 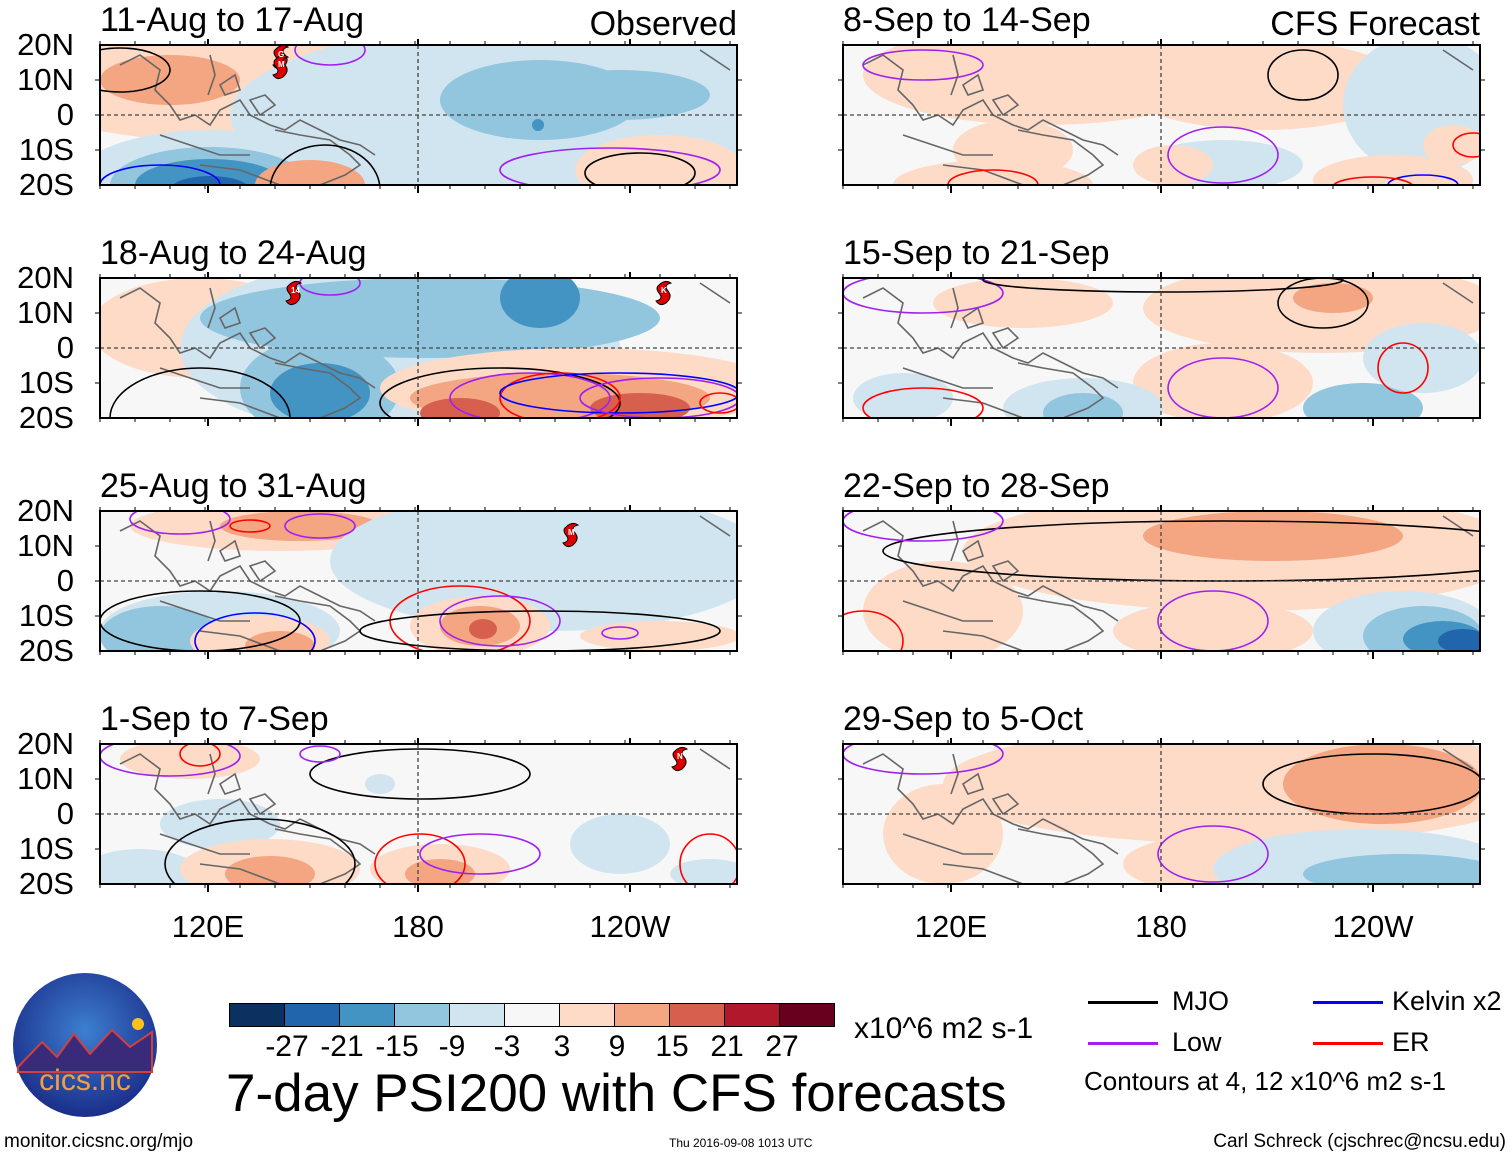 What do you see at coordinates (944, 1028) in the screenshot?
I see `colorbar-units: x10^6 m2 s-1` at bounding box center [944, 1028].